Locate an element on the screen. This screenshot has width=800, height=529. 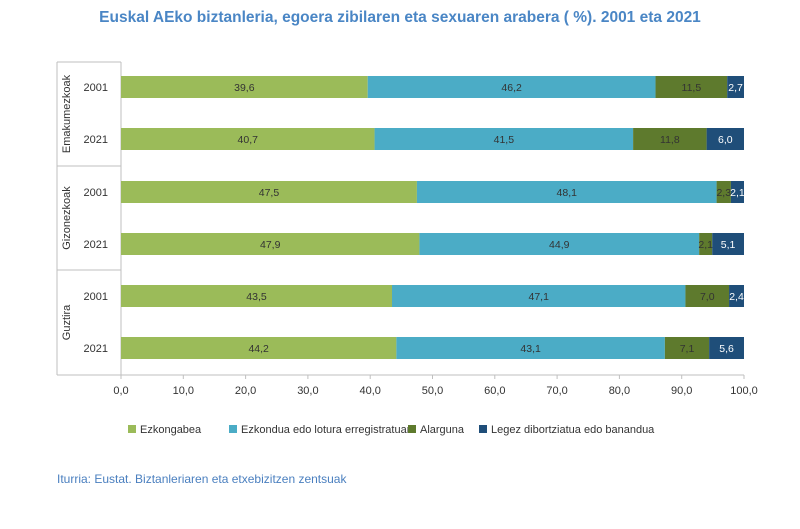
bar-label-2-1: 11,8 is located at coordinates (670, 140).